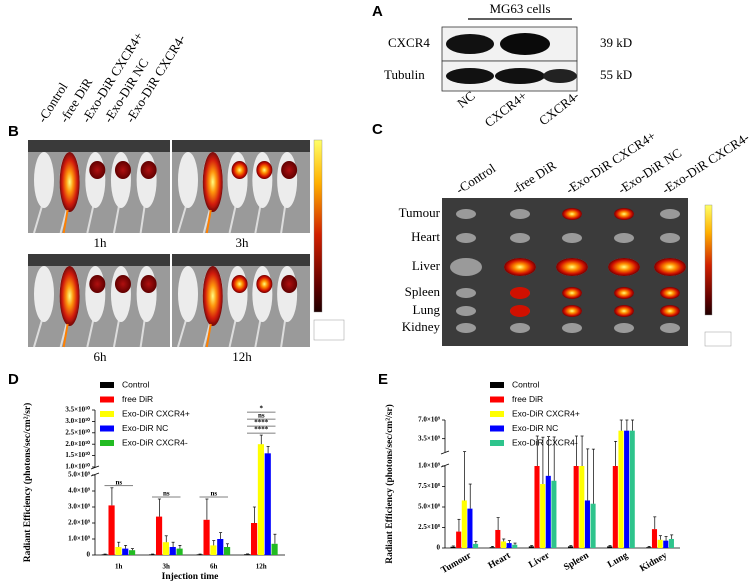 This screenshot has height=583, width=753. What do you see at coordinates (167, 567) in the screenshot?
I see `x-tick-label: 3h` at bounding box center [167, 567].